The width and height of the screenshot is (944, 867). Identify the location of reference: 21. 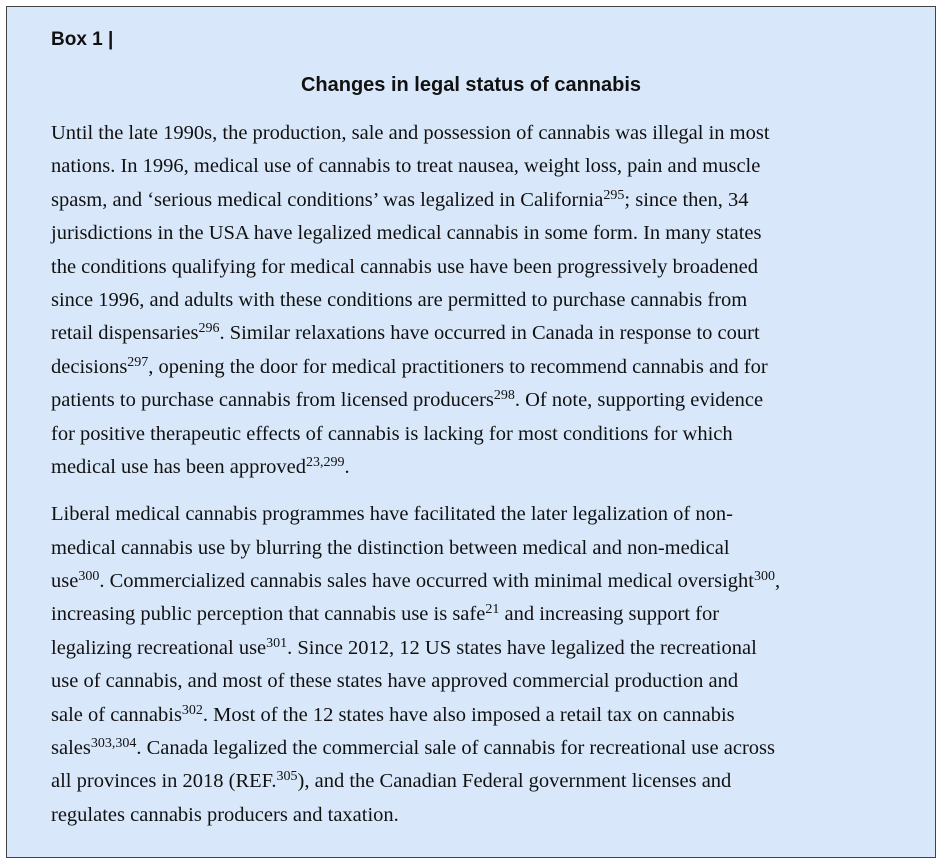
(492, 610).